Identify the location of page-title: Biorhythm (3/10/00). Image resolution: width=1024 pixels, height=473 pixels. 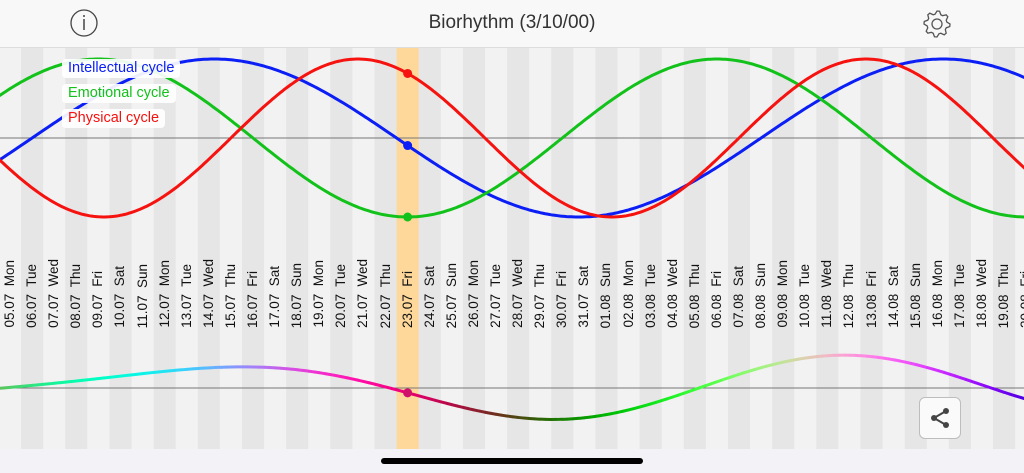
(512, 22).